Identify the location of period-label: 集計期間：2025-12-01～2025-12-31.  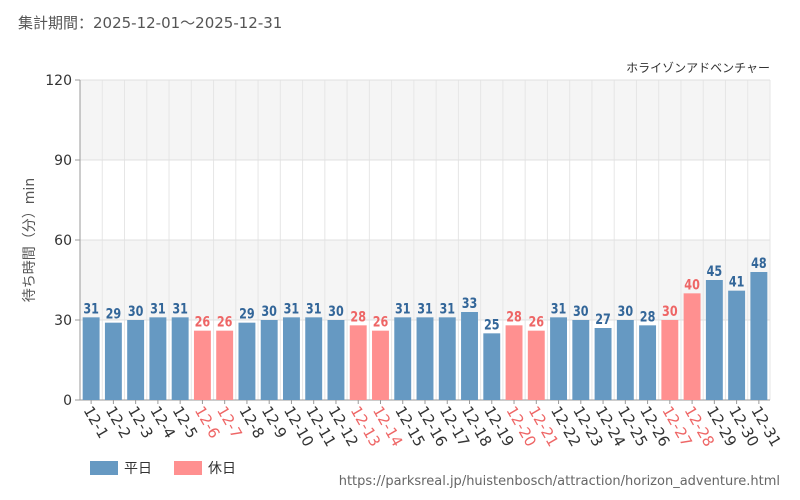
(150, 23).